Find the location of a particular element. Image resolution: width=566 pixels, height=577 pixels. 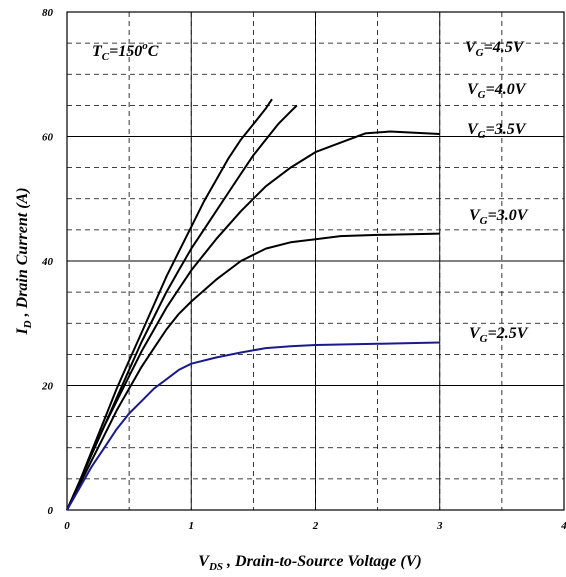

x-tick-label: 1 is located at coordinates (192, 526).